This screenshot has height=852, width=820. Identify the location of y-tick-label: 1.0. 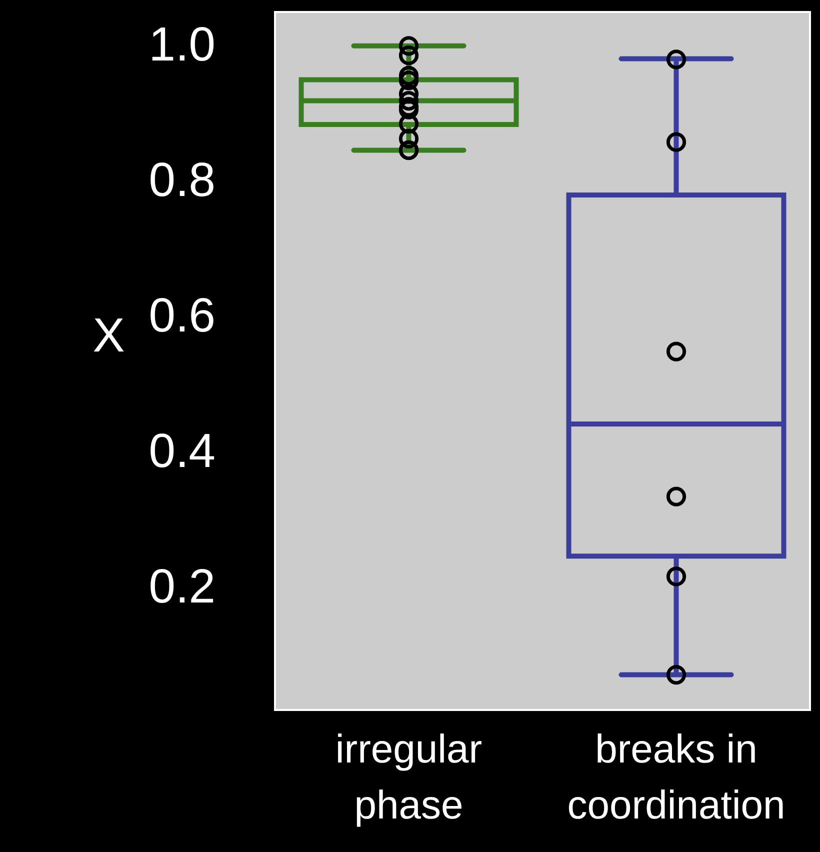
(182, 45).